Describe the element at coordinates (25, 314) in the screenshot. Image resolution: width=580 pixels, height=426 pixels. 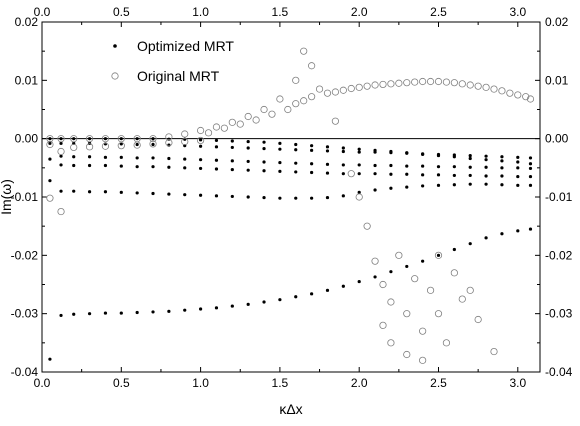
I see `y-tick-label-left: -0.03` at that location.